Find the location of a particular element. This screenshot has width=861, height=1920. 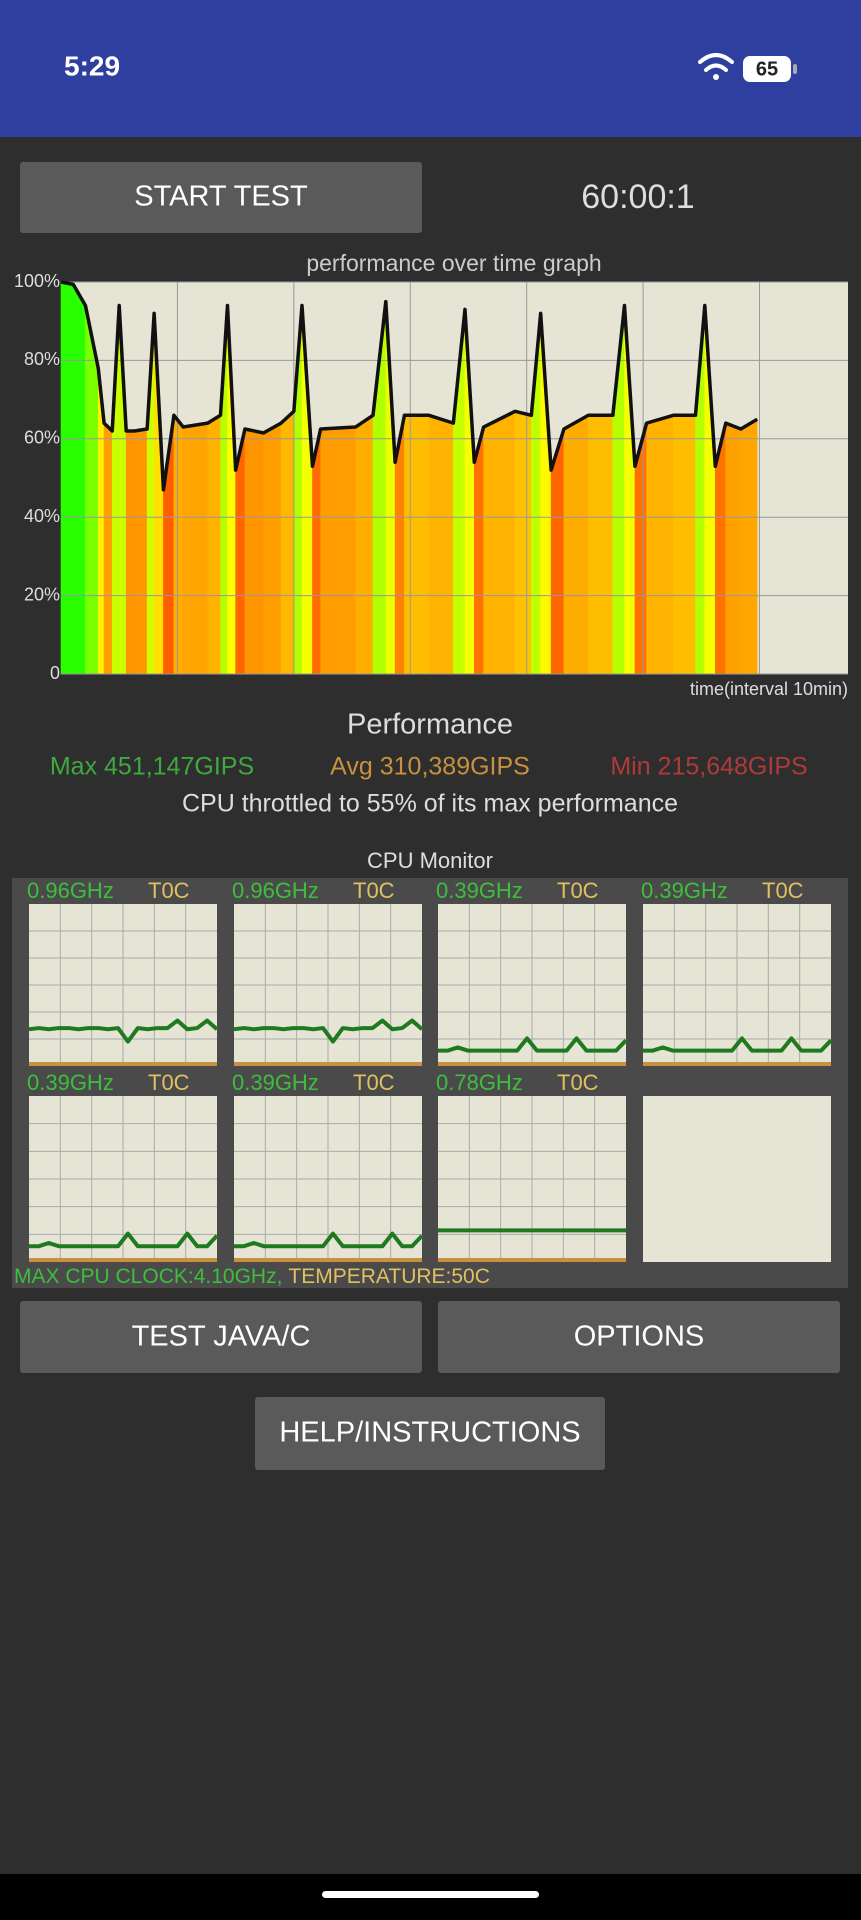

test-button is located at coordinates (221, 1337).